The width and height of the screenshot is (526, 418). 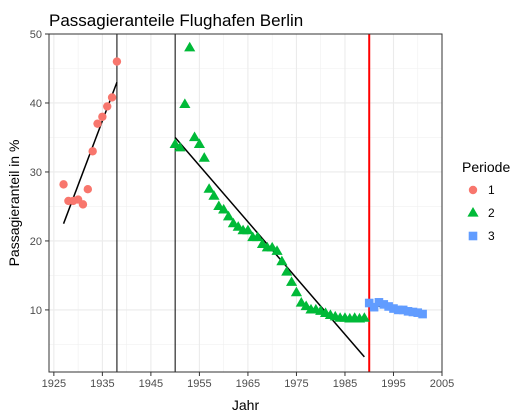 I want to click on x-axis-title: Jahr, so click(x=246, y=405).